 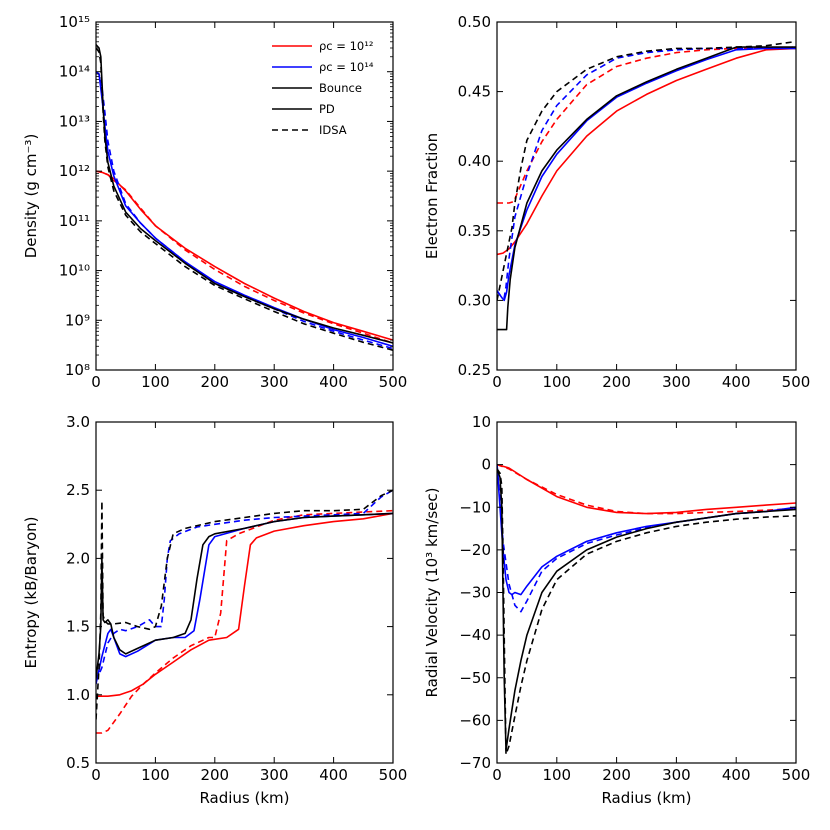 I want to click on y-tick-label: 3.0, so click(x=78, y=422).